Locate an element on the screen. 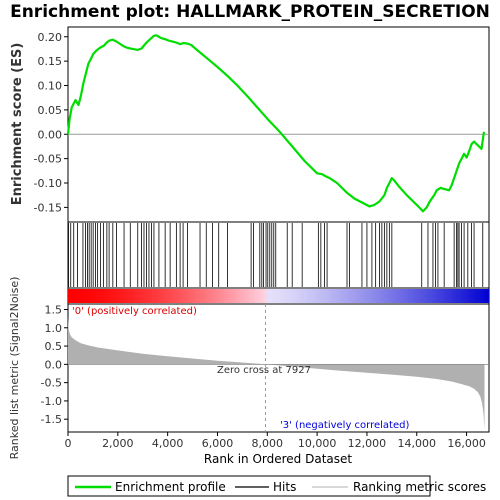 The width and height of the screenshot is (500, 500). metric-y-tick-label: -1.0 is located at coordinates (51, 401).